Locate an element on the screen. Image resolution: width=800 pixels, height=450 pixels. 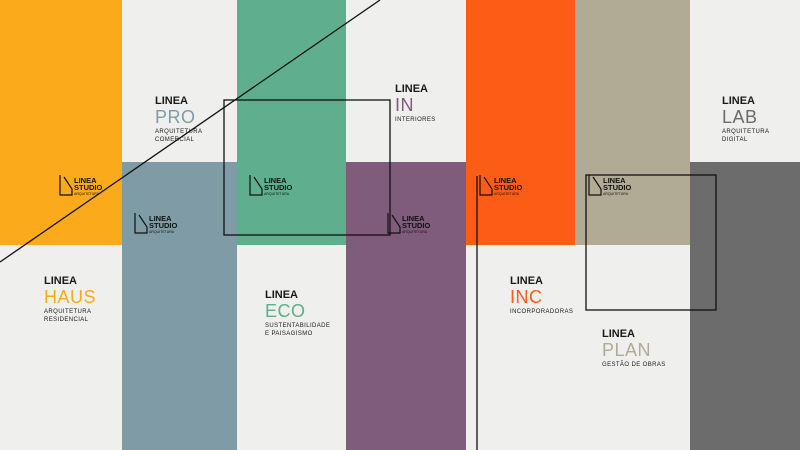
brand-description: SUSTENTABILIDADE is located at coordinates (297, 326).